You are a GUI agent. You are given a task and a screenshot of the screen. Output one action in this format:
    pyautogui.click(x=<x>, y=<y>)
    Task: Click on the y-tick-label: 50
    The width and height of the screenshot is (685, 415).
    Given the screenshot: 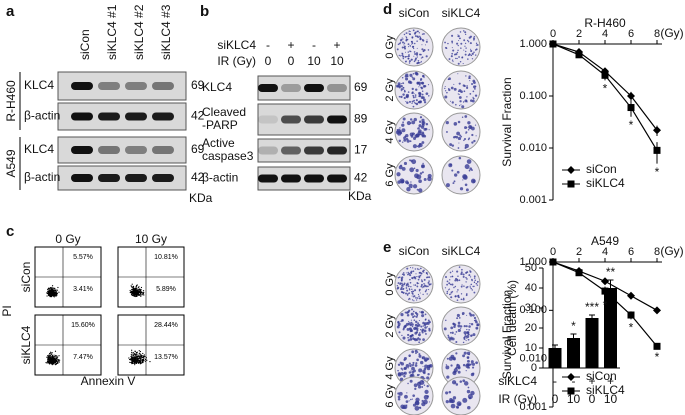 What is the action you would take?
    pyautogui.click(x=531, y=268)
    